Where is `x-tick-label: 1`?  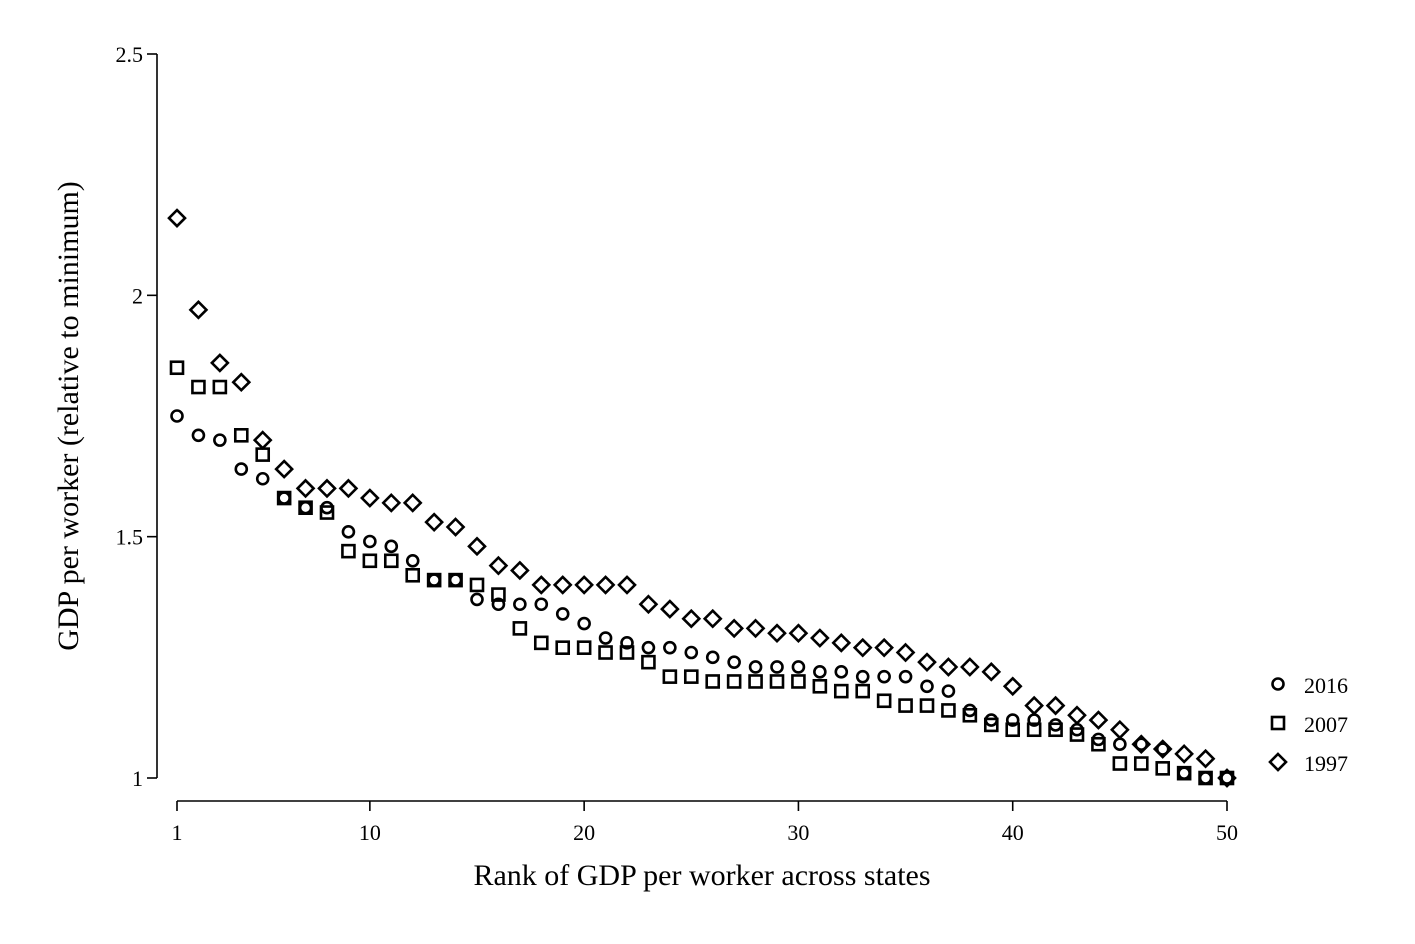 x-tick-label: 1 is located at coordinates (177, 832).